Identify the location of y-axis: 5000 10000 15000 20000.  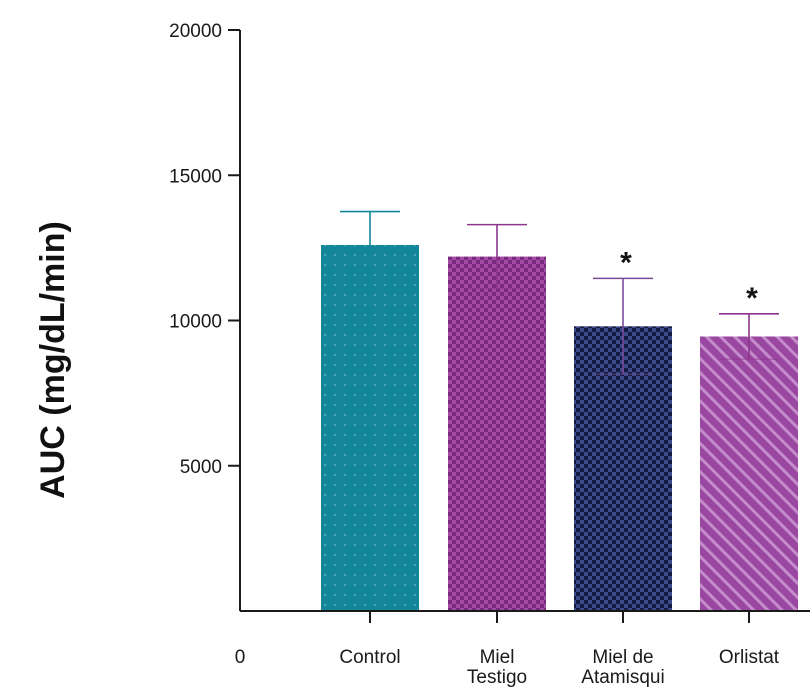
(205, 316).